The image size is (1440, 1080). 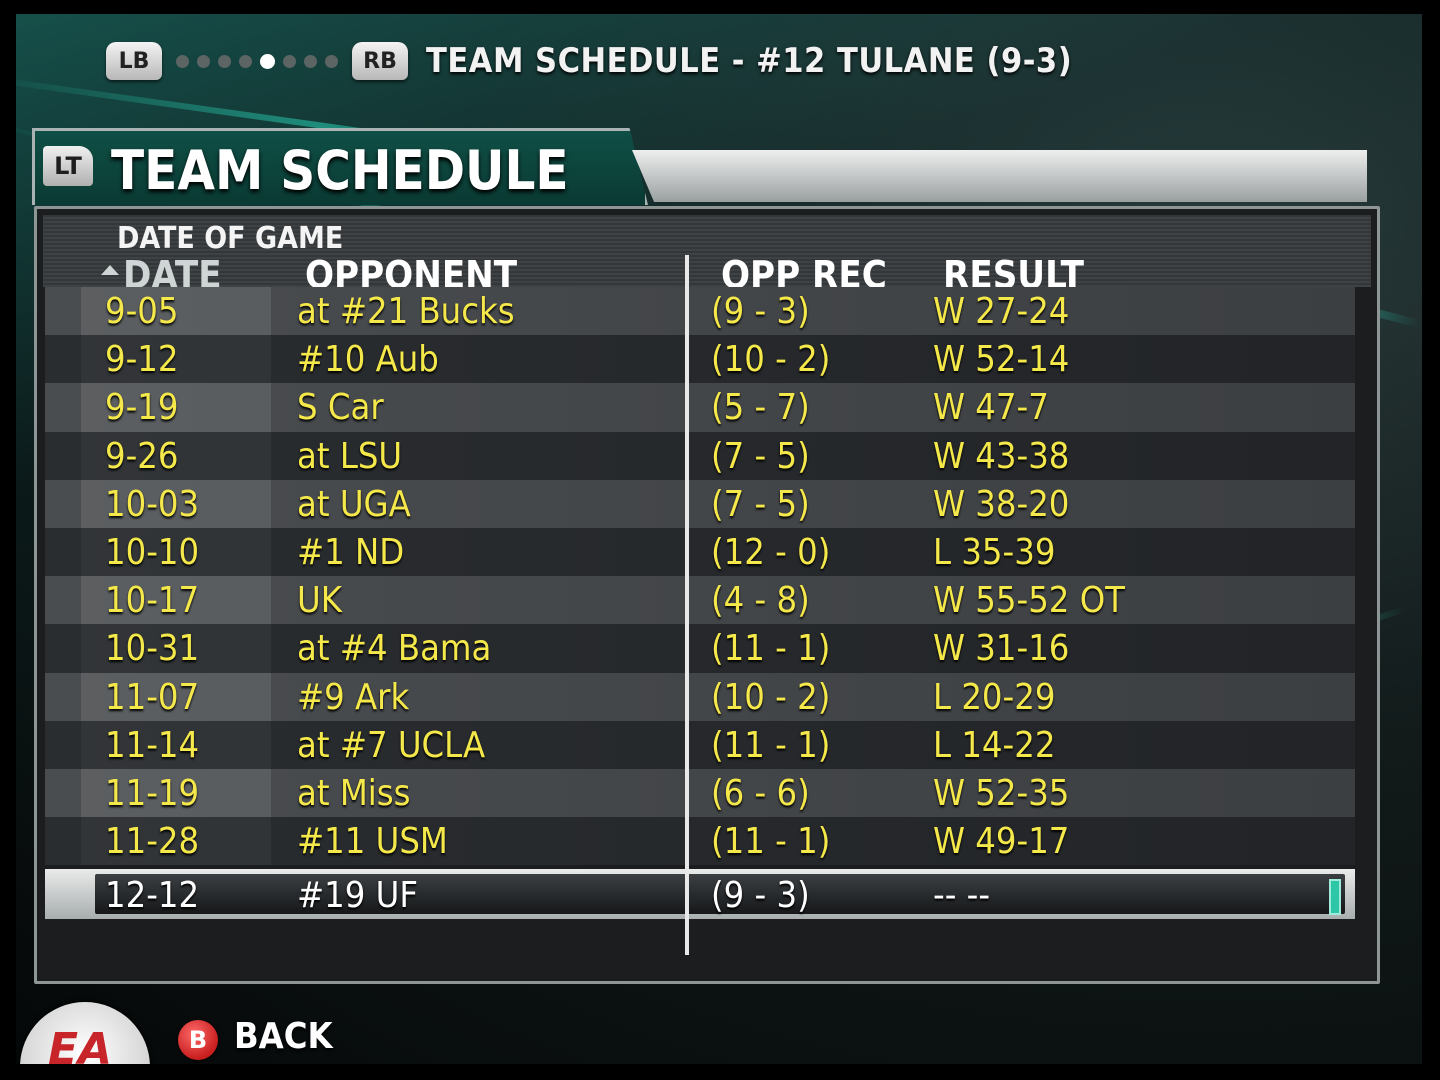 I want to click on date-cell: 11-19, so click(x=152, y=793).